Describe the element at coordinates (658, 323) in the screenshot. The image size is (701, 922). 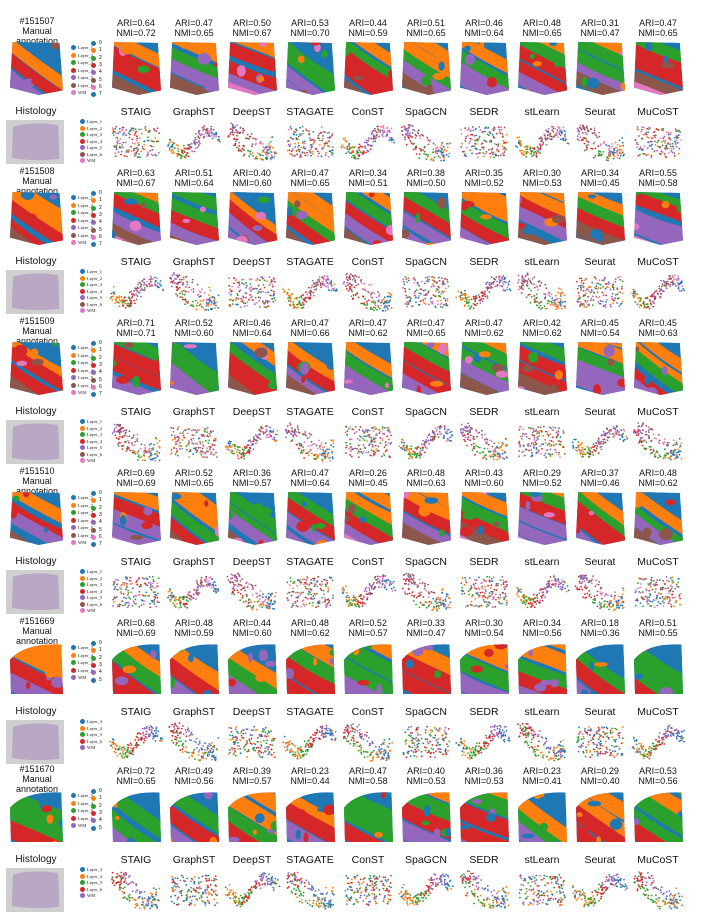
I see `ari-value: ARI=0.45` at that location.